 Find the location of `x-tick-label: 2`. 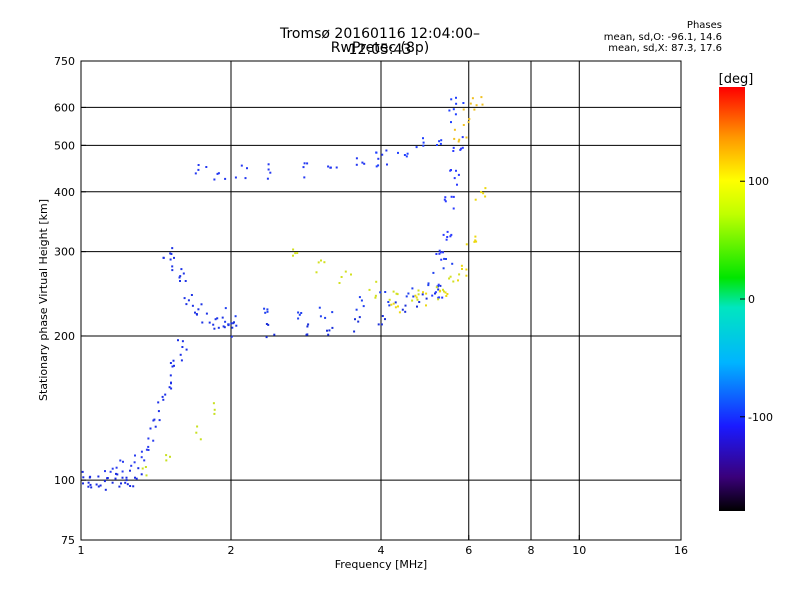

x-tick-label: 2 is located at coordinates (231, 550).